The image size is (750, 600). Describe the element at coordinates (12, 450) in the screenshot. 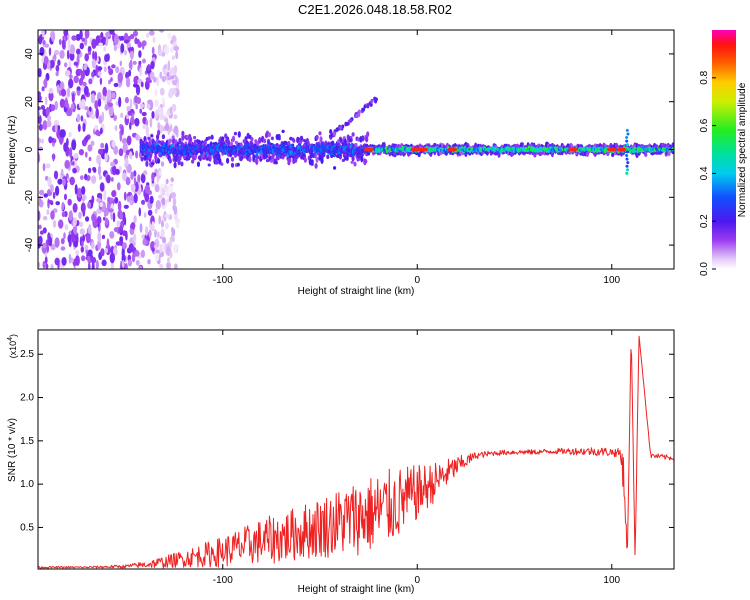

I see `snr-ylabel: SNR (10 * v/v)` at that location.